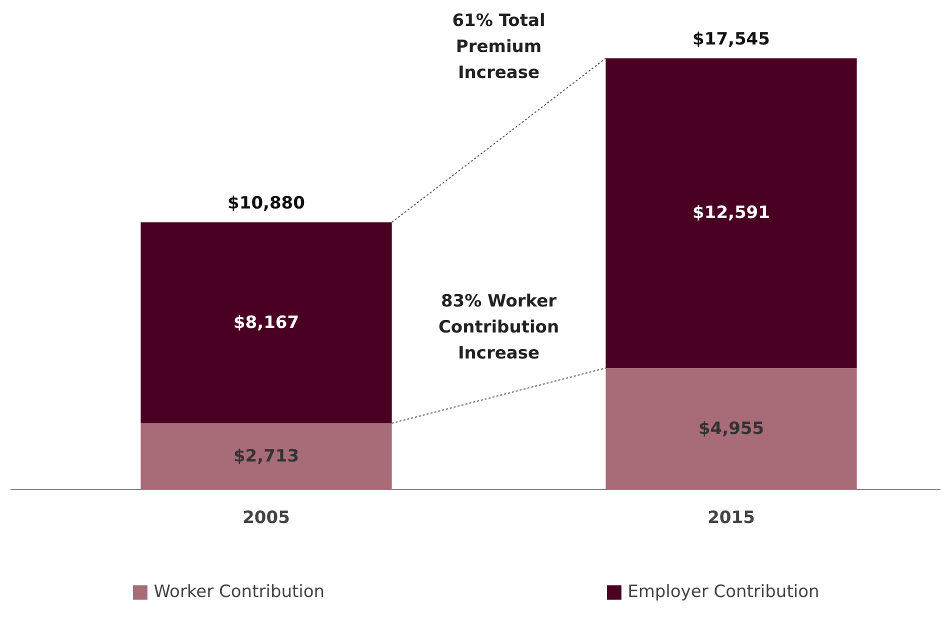 The image size is (950, 630). I want to click on data-label: $12,591, so click(731, 213).